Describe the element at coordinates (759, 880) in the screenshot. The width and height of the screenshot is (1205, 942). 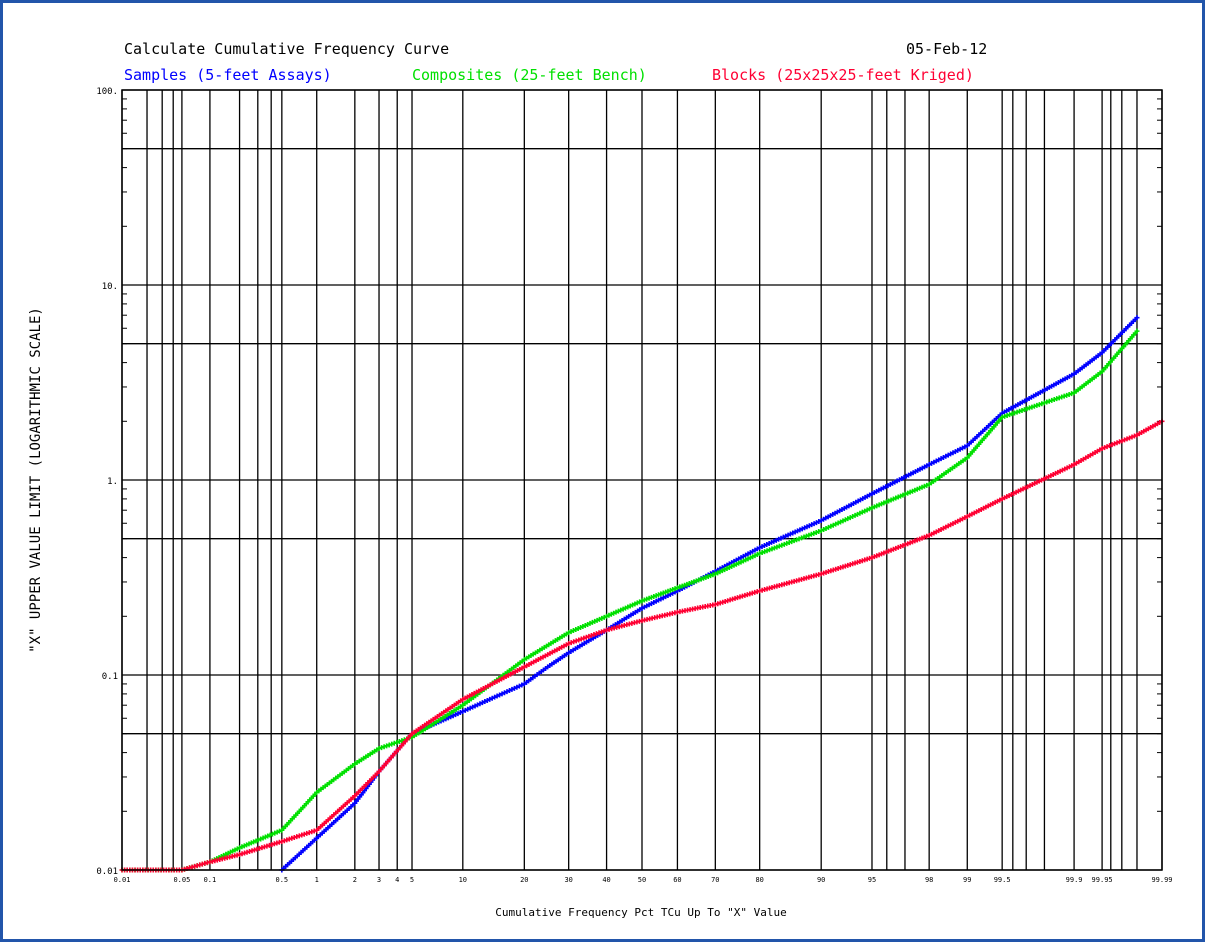
I see `x-tick-label: 80` at that location.